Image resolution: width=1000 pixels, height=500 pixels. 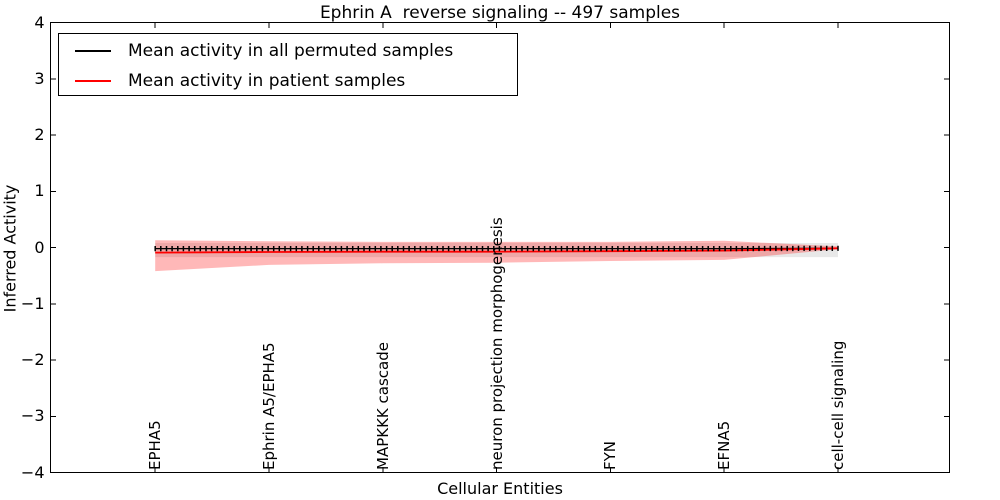 I want to click on x-tick-label: Ephrin A5/EPHA5, so click(x=268, y=405).